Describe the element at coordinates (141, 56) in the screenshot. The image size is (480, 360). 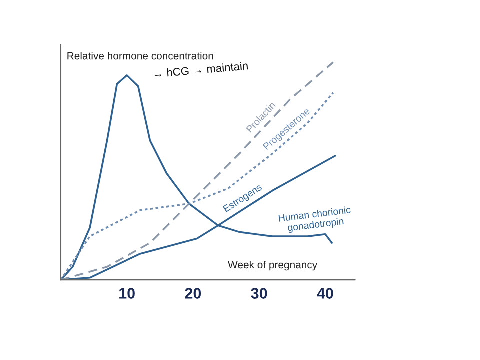
I see `y-axis-title: Relative hormone concentration` at that location.